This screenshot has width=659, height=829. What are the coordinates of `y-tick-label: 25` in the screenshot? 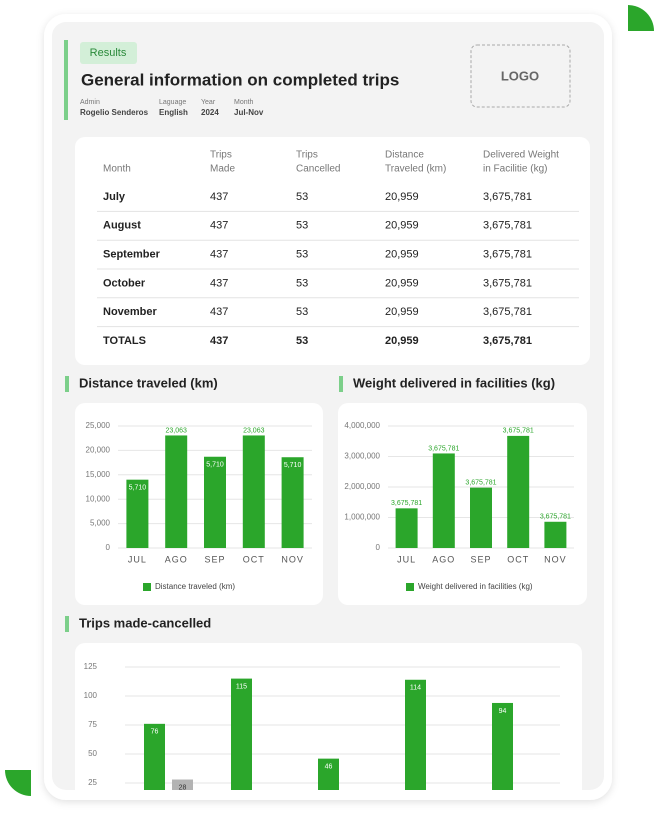 It's located at (92, 782).